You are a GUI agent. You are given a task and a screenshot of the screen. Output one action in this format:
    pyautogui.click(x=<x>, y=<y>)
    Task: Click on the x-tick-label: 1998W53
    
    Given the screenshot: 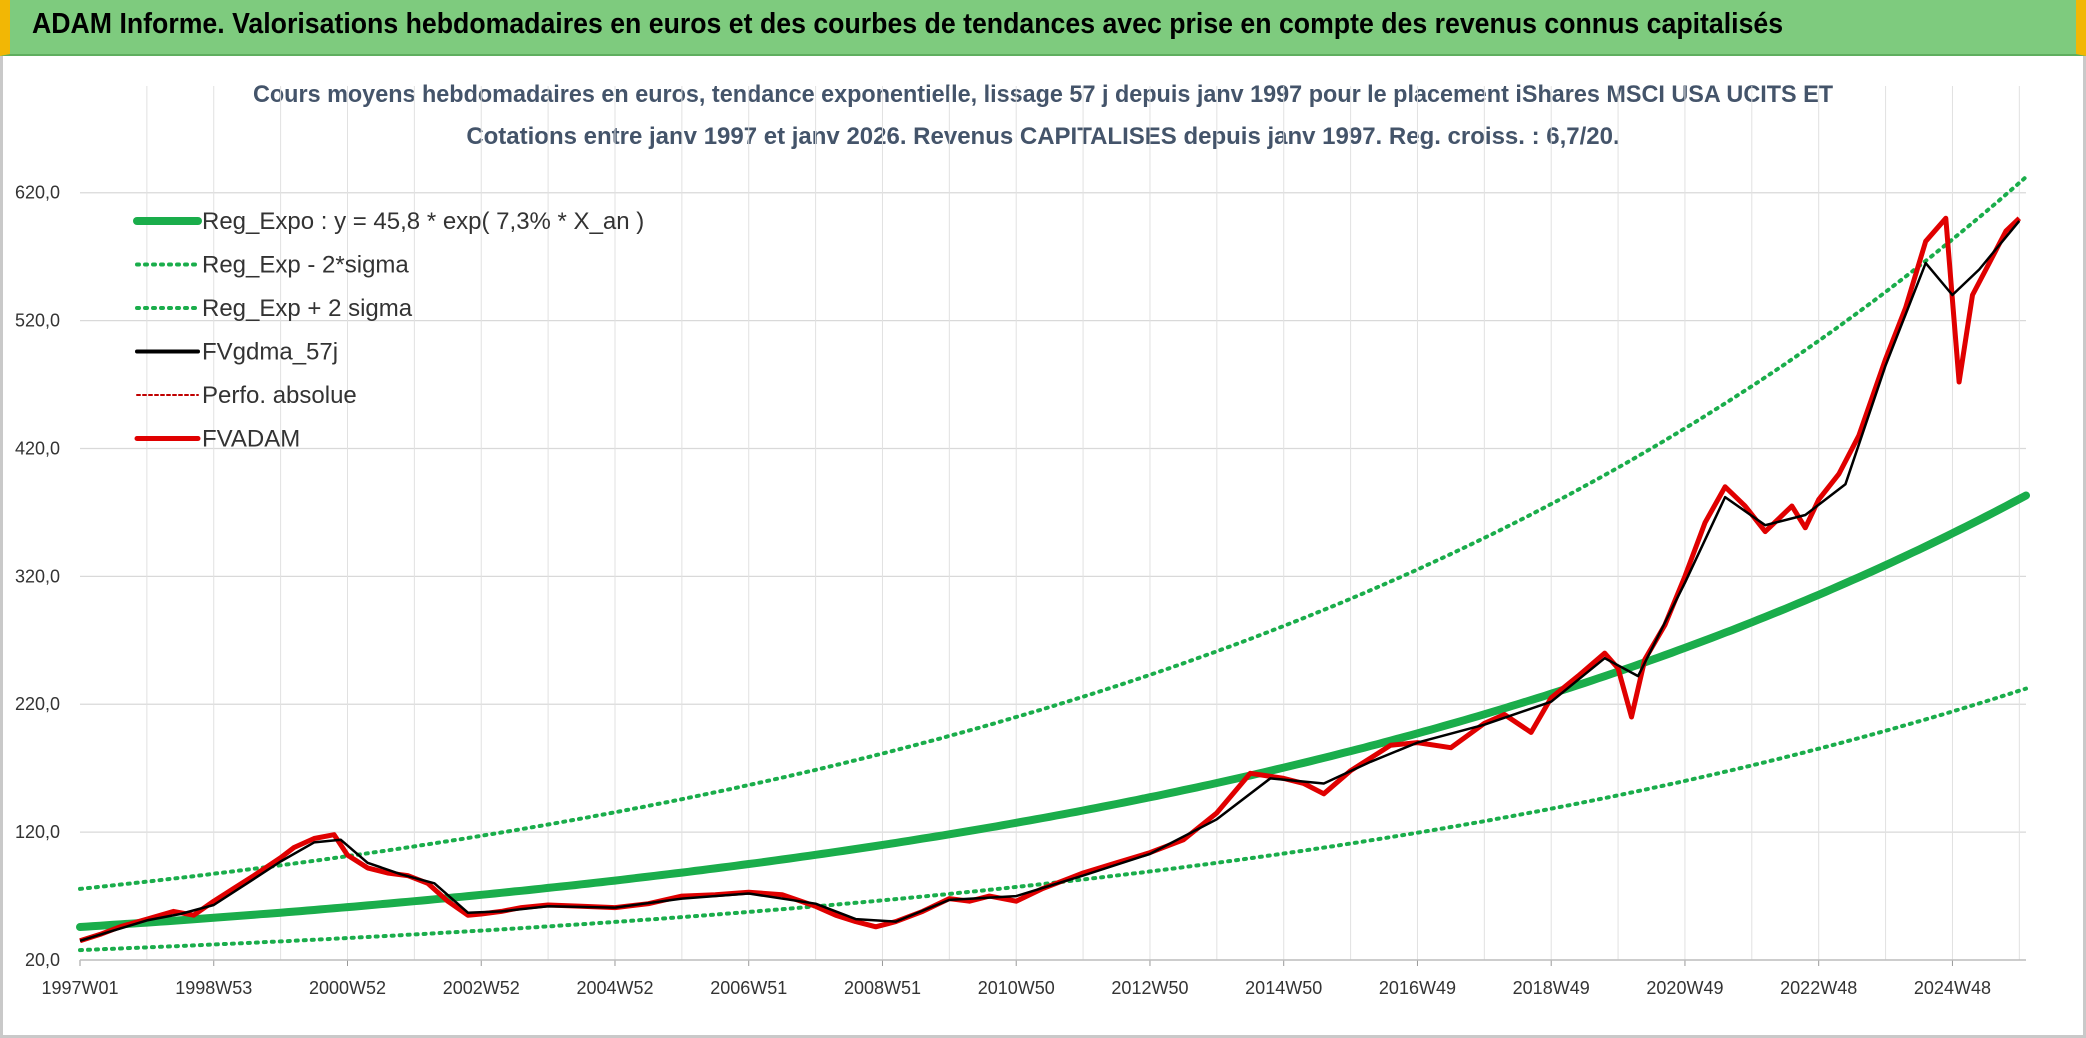 What is the action you would take?
    pyautogui.click(x=213, y=988)
    